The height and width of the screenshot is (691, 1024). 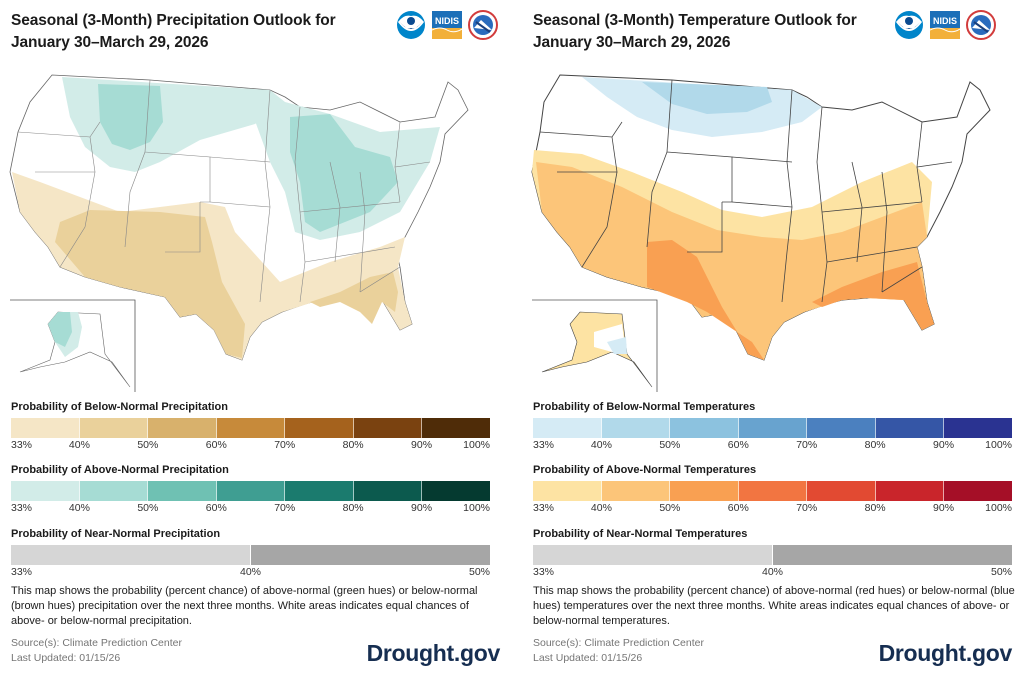 I want to click on region-alaska-southeast-below, so click(x=617, y=345).